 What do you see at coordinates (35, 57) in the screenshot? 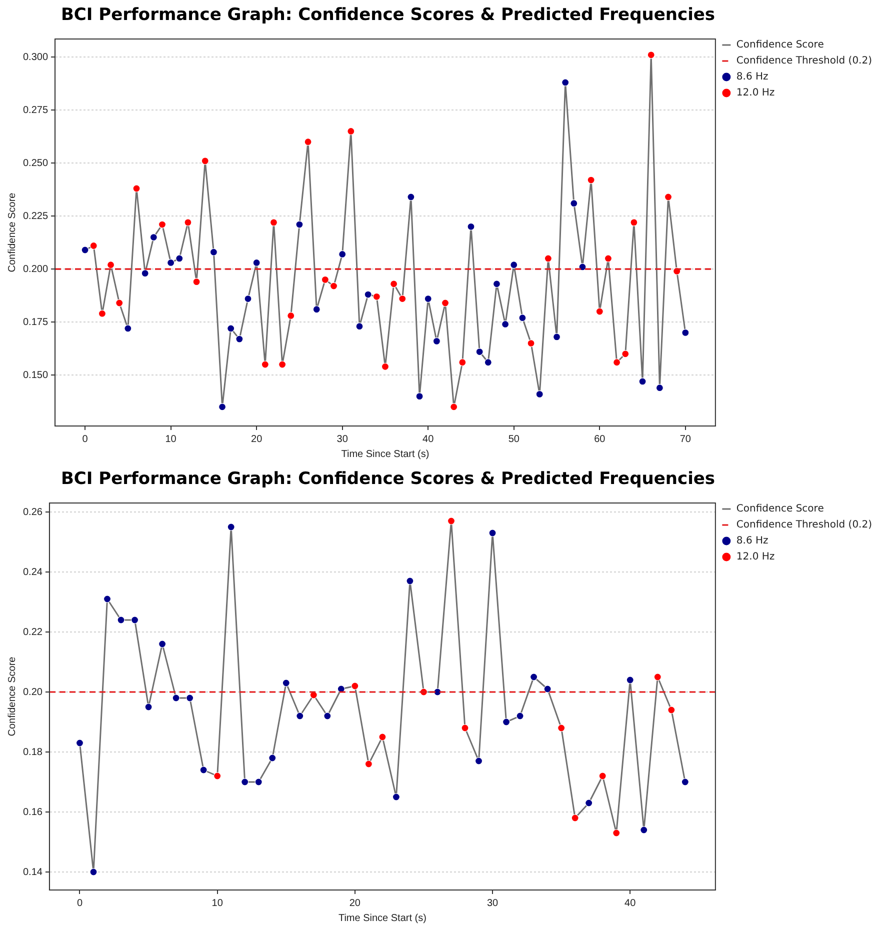
I see `y-tick-label: 0.300` at bounding box center [35, 57].